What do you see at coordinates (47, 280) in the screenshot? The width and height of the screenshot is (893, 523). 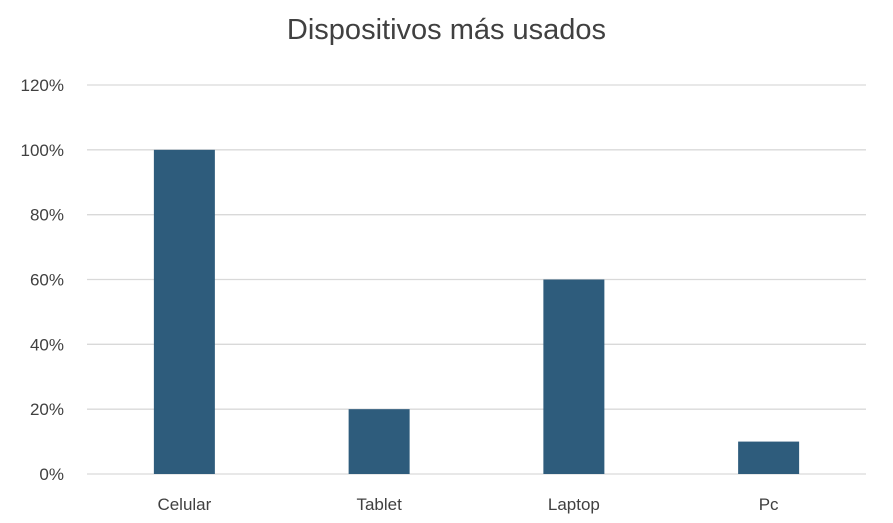 I see `y-tick-label: 60%` at bounding box center [47, 280].